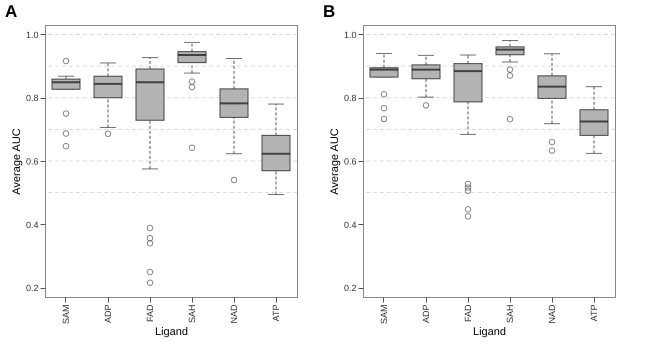 This screenshot has height=355, width=664. Describe the element at coordinates (11, 11) in the screenshot. I see `chart-title: A` at that location.